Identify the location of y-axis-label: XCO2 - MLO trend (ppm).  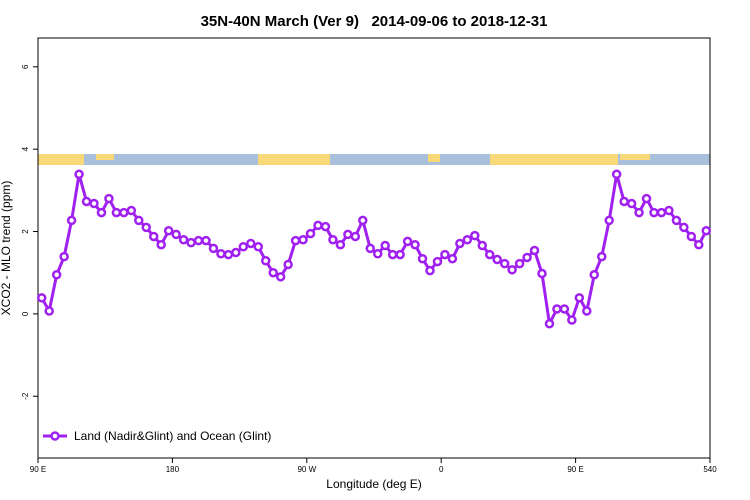
(6, 248).